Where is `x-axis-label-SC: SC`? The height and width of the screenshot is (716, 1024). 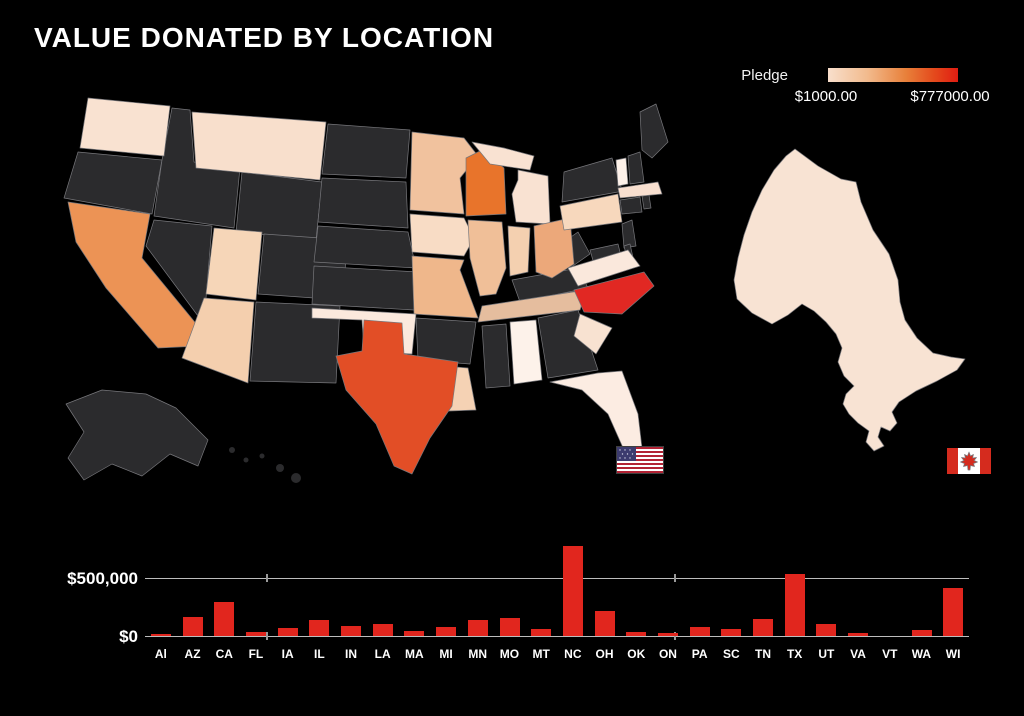
x-axis-label-SC: SC is located at coordinates (731, 654).